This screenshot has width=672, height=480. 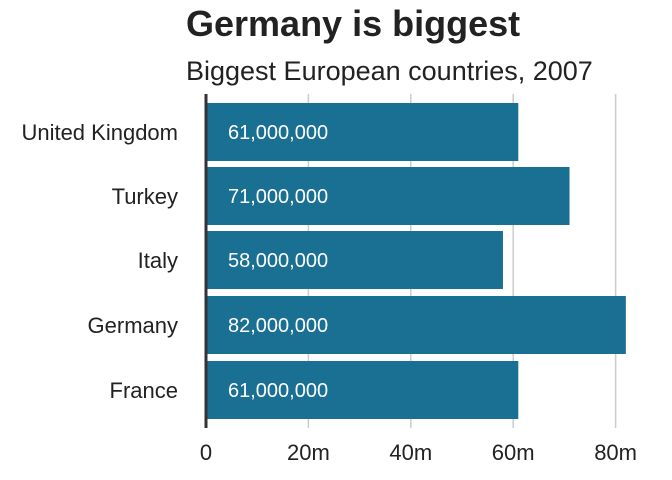 What do you see at coordinates (278, 326) in the screenshot?
I see `data-label-germany: 82,000,000` at bounding box center [278, 326].